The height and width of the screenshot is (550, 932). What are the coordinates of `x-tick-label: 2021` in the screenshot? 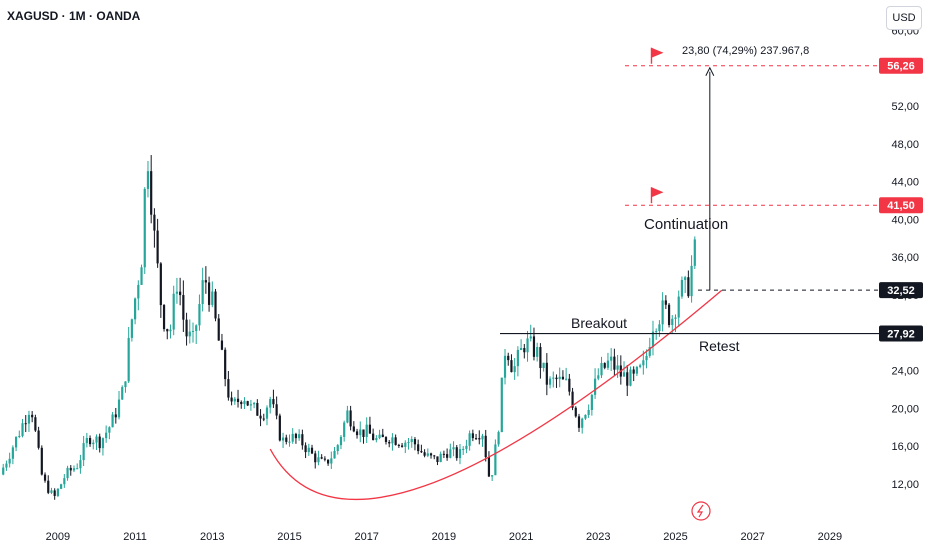 It's located at (521, 537).